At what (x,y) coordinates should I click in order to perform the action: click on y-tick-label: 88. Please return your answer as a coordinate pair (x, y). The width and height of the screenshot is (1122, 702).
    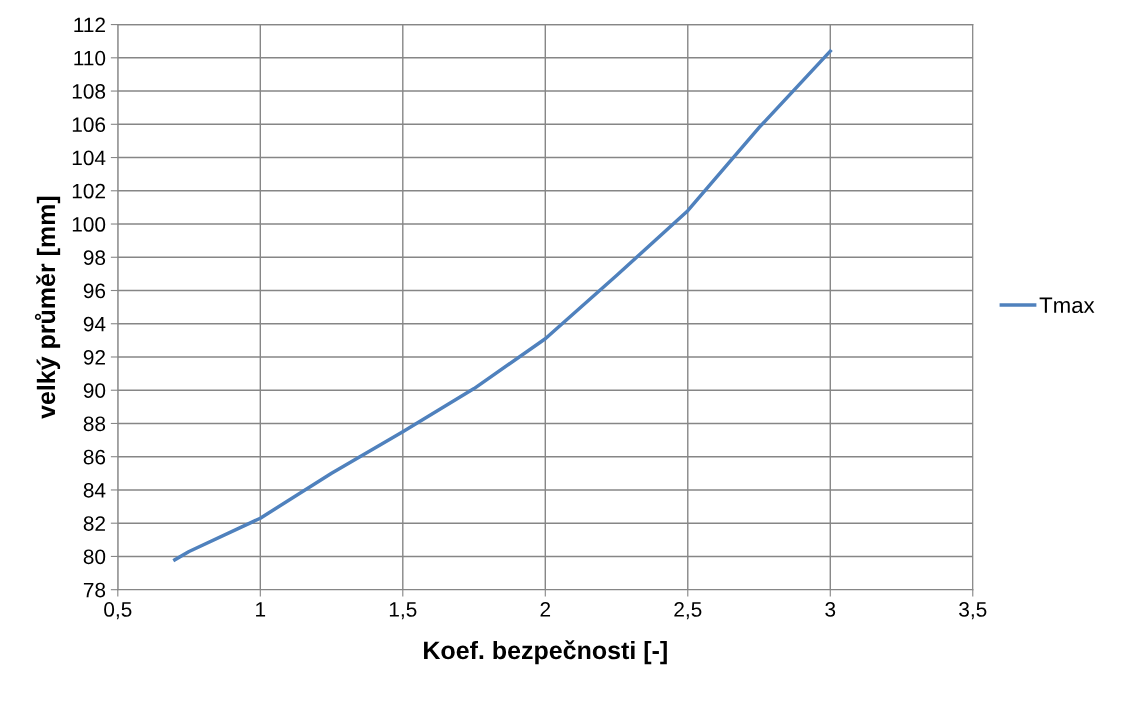
    Looking at the image, I should click on (94, 424).